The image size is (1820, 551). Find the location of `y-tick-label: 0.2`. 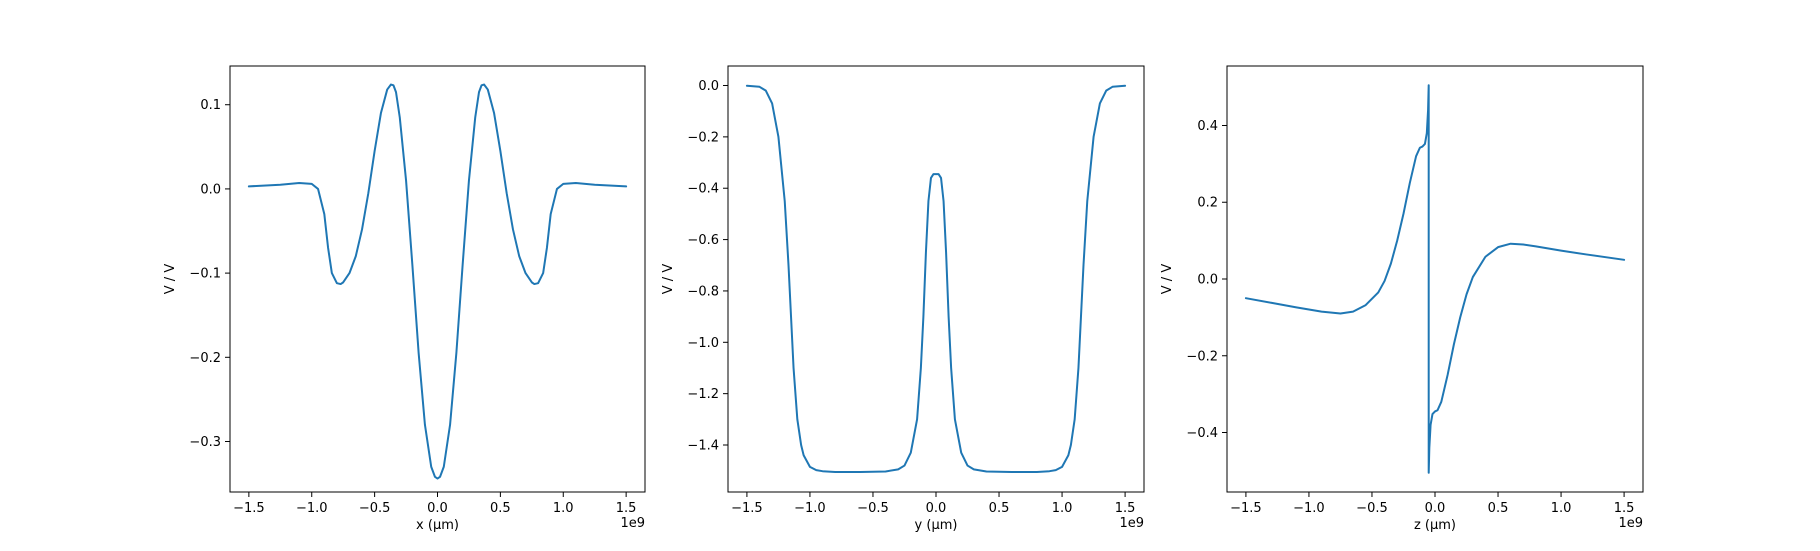

y-tick-label: 0.2 is located at coordinates (1207, 203).